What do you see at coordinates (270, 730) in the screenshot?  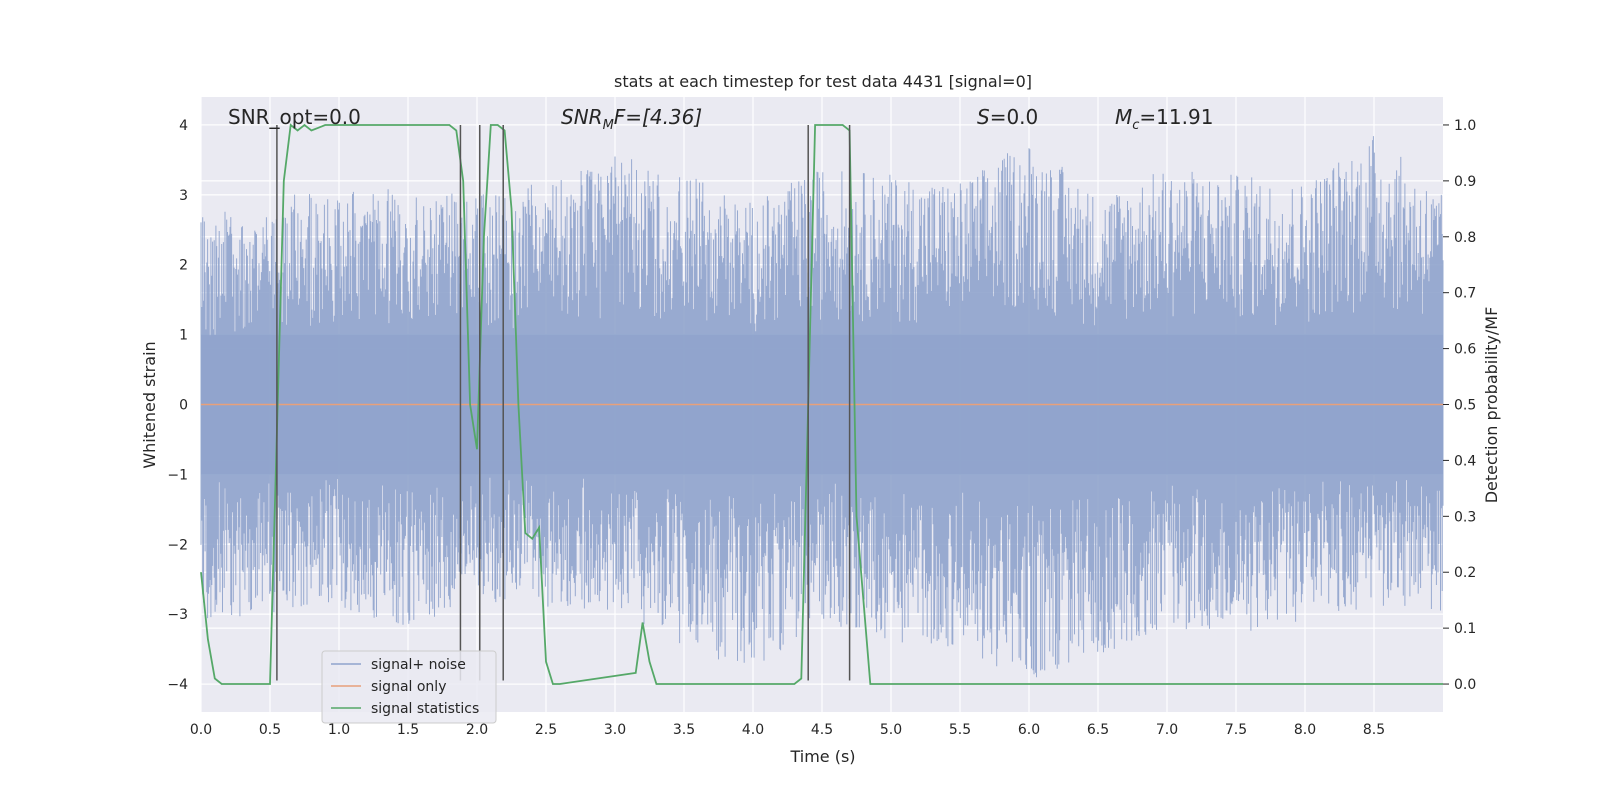 I see `x-tick-label: 0.5` at bounding box center [270, 730].